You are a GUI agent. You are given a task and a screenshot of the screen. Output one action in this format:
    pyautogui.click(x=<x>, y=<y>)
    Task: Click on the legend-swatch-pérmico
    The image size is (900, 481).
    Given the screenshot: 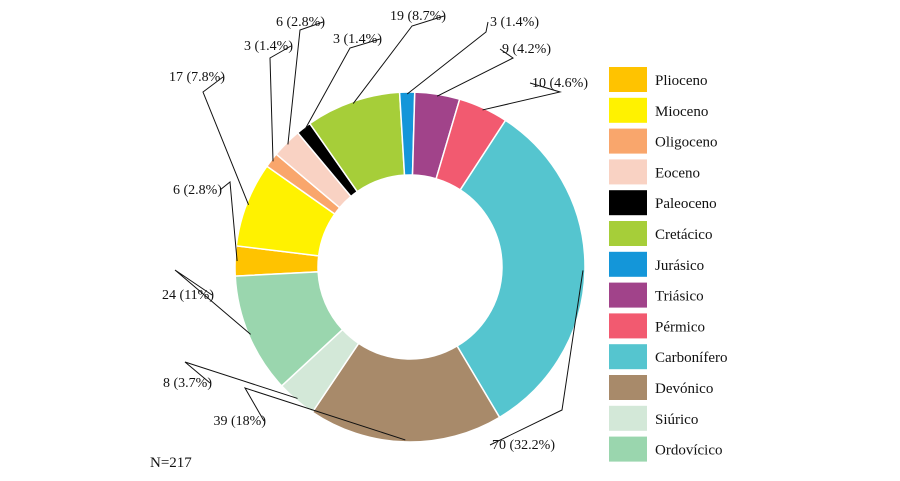 What is the action you would take?
    pyautogui.click(x=628, y=326)
    